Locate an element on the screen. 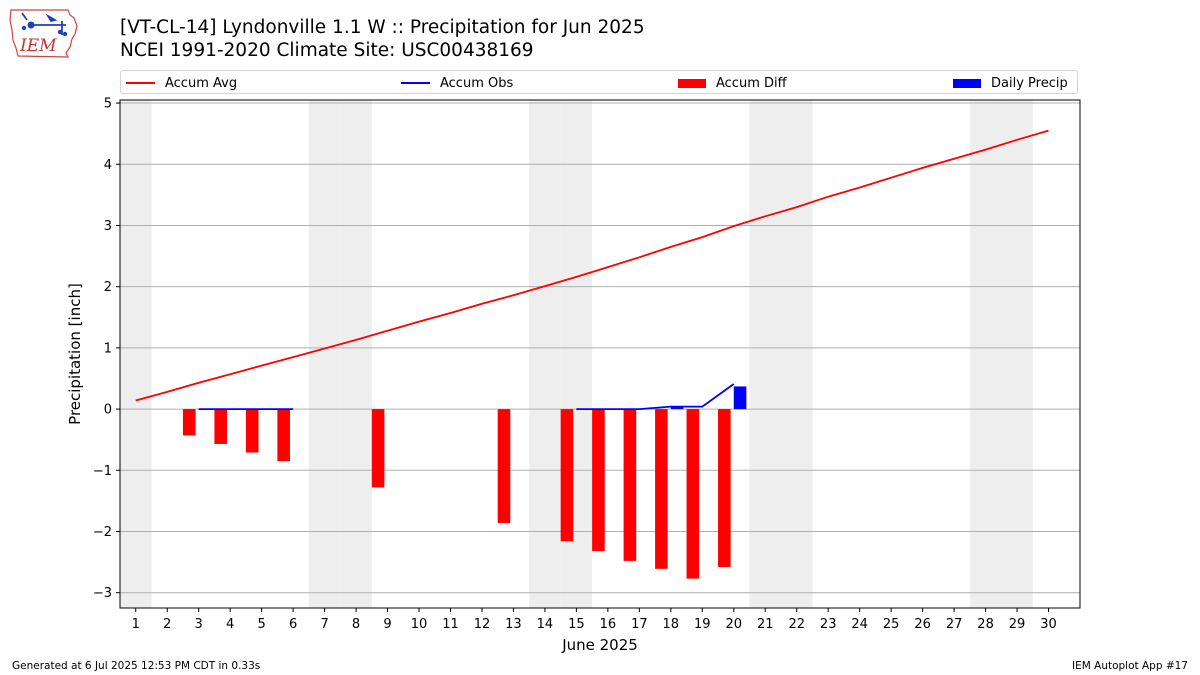 The width and height of the screenshot is (1200, 675). x-tick-label-10: 10 is located at coordinates (419, 624).